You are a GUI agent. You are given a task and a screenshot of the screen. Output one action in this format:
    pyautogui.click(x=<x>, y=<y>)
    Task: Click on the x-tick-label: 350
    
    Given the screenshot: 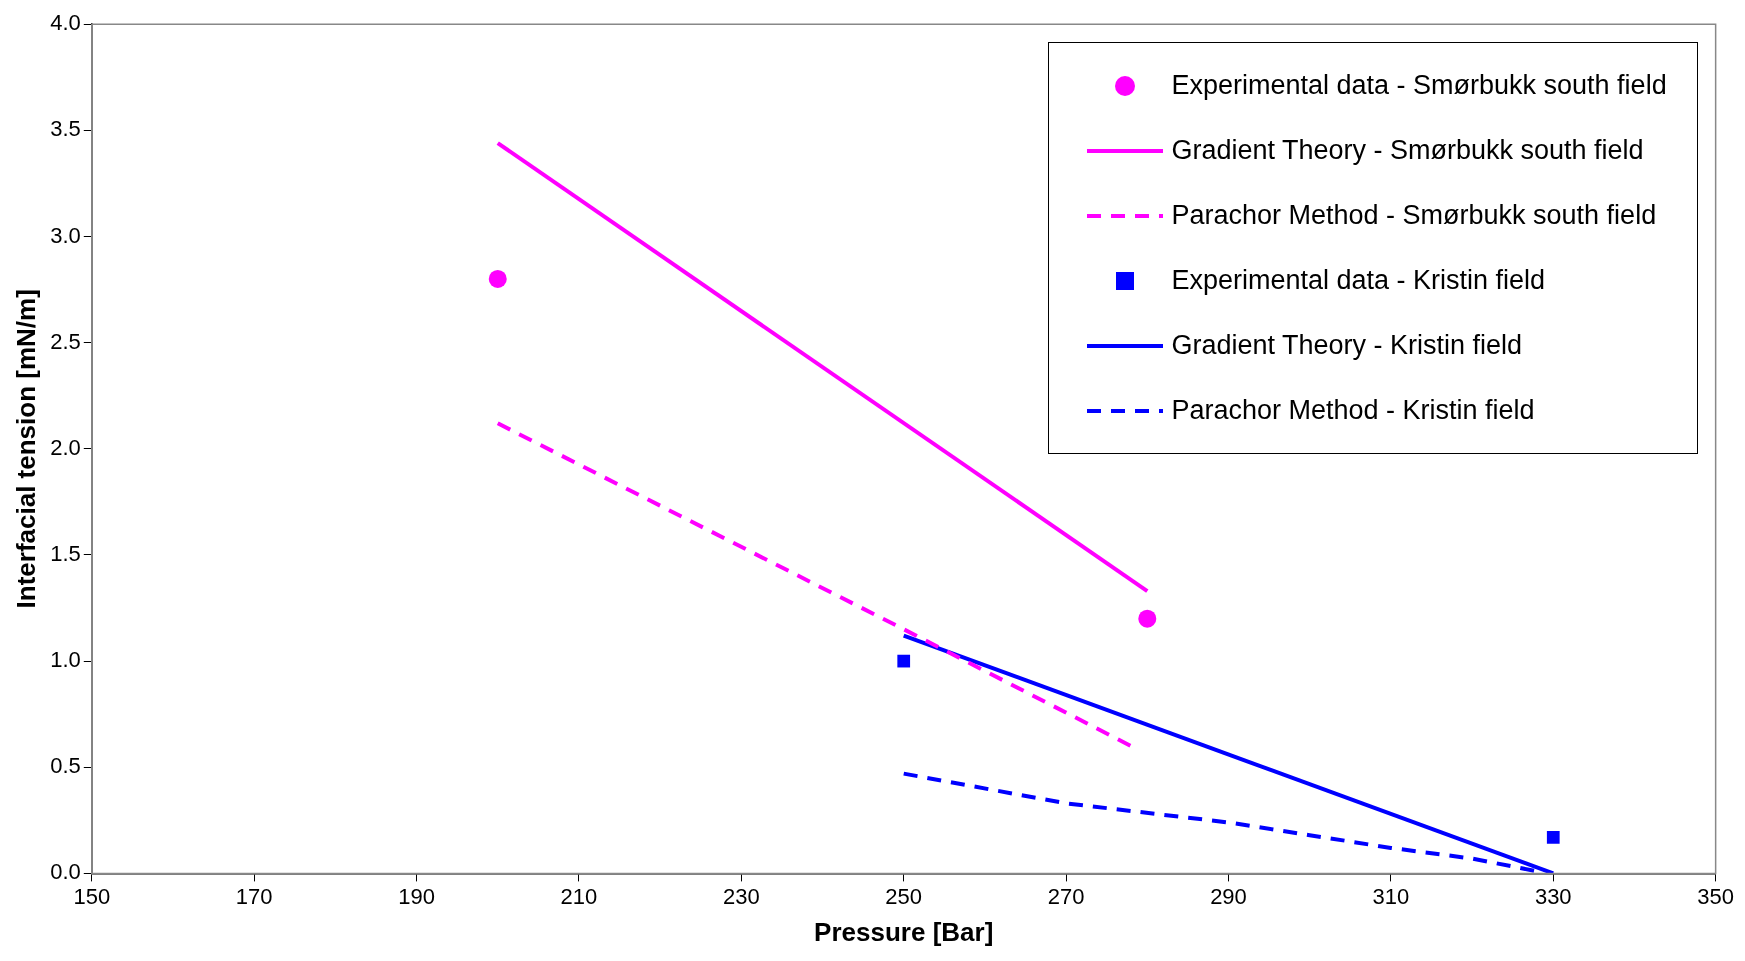 What is the action you would take?
    pyautogui.click(x=1716, y=896)
    